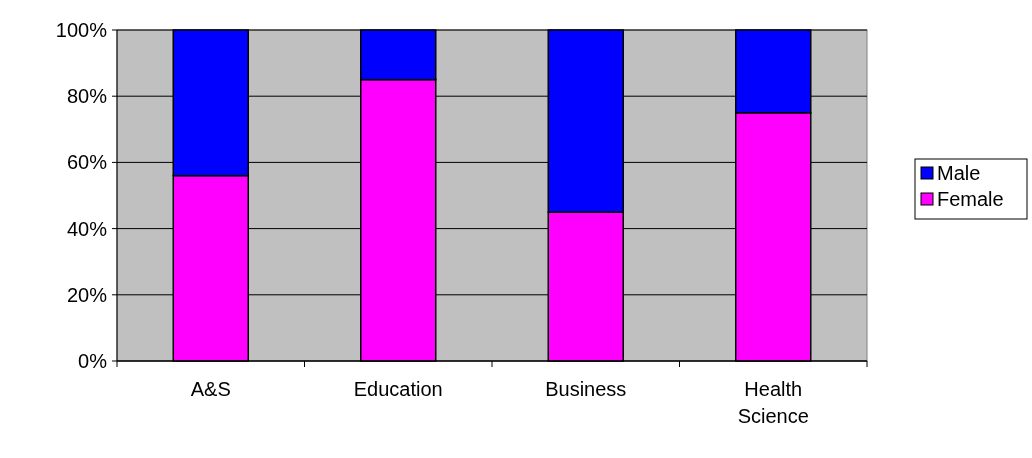 This screenshot has height=458, width=1032. What do you see at coordinates (87, 228) in the screenshot?
I see `y-tick-label: 40%` at bounding box center [87, 228].